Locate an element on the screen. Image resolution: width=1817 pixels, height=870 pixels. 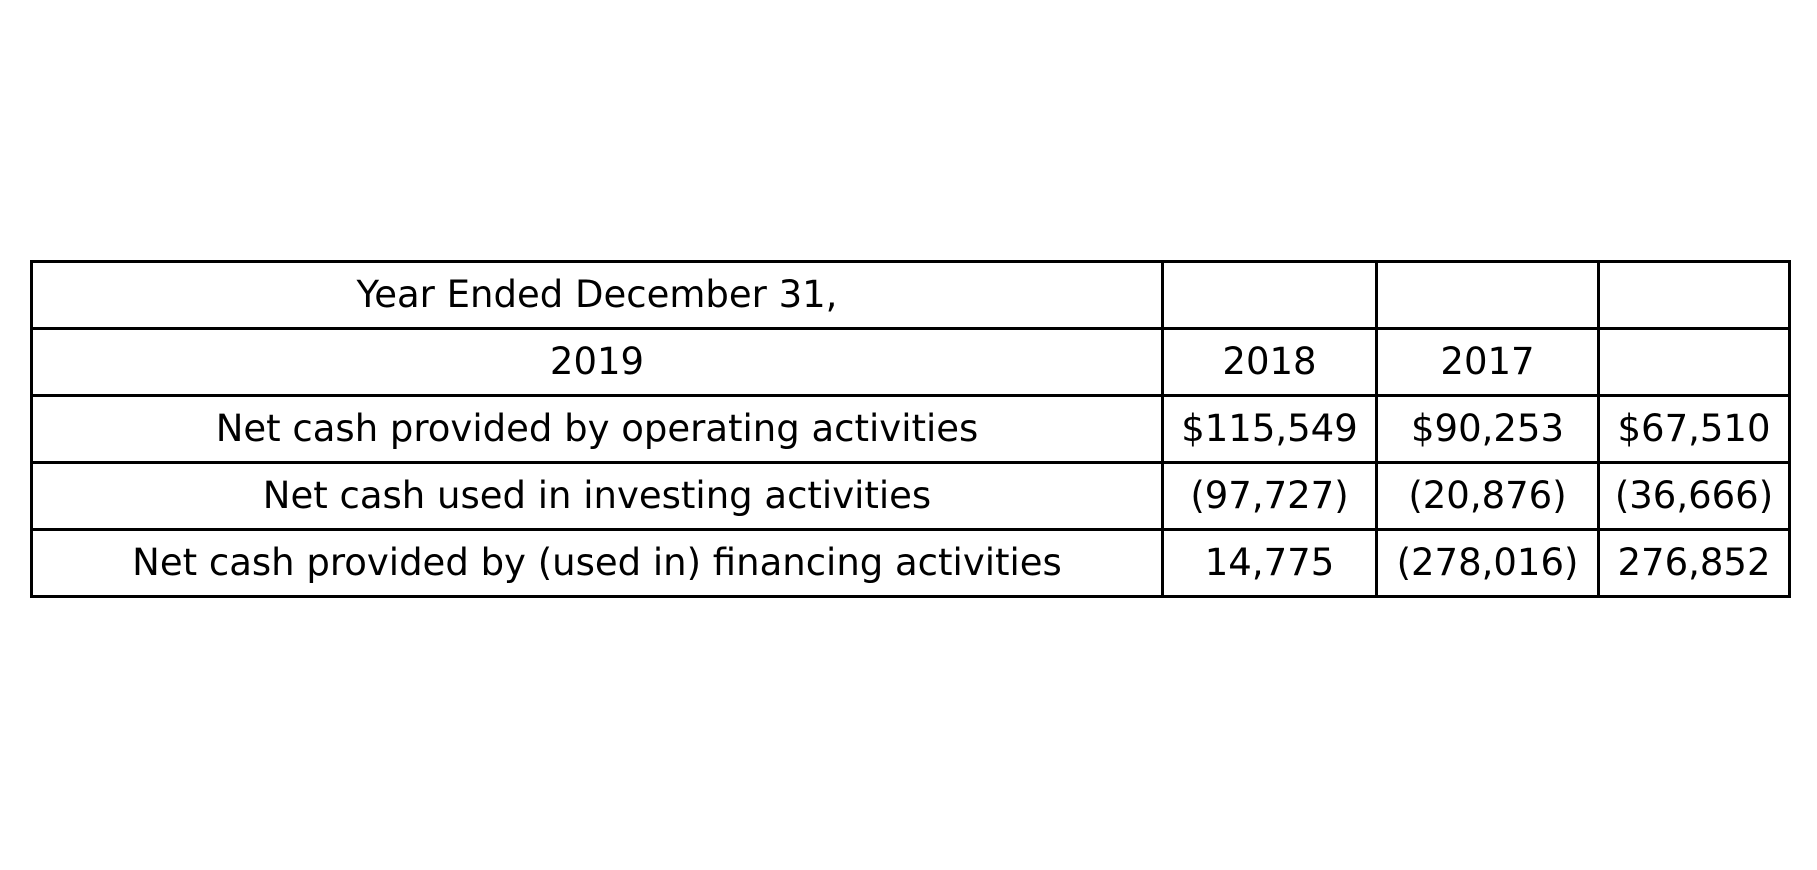
table-cell: $90,253 is located at coordinates (1487, 429).